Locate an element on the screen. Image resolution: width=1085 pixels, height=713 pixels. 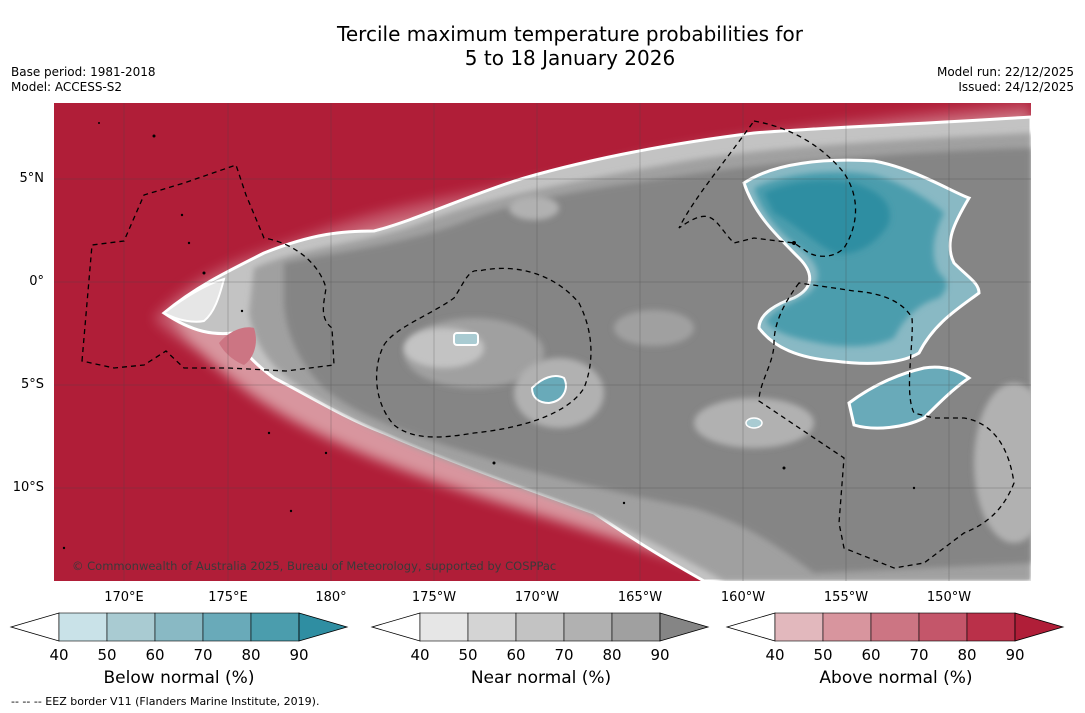
lon-label-170w: 170°W is located at coordinates (537, 597).